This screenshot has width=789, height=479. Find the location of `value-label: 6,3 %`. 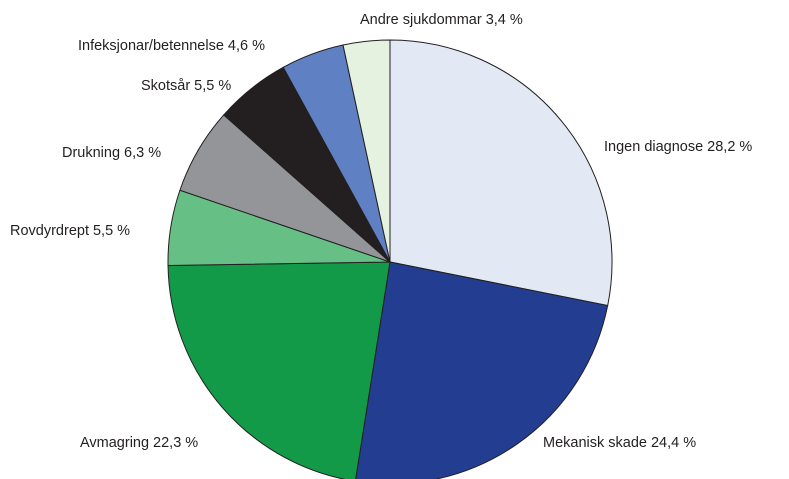

value-label: 6,3 % is located at coordinates (142, 153).